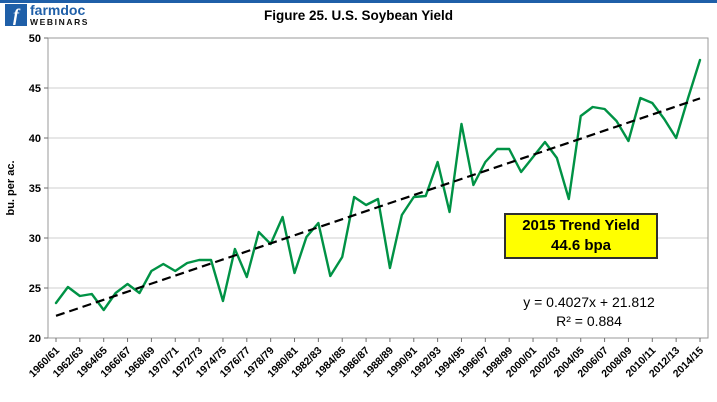 This screenshot has height=402, width=717. What do you see at coordinates (589, 321) in the screenshot?
I see `r-squared-value: R² = 0.884` at bounding box center [589, 321].